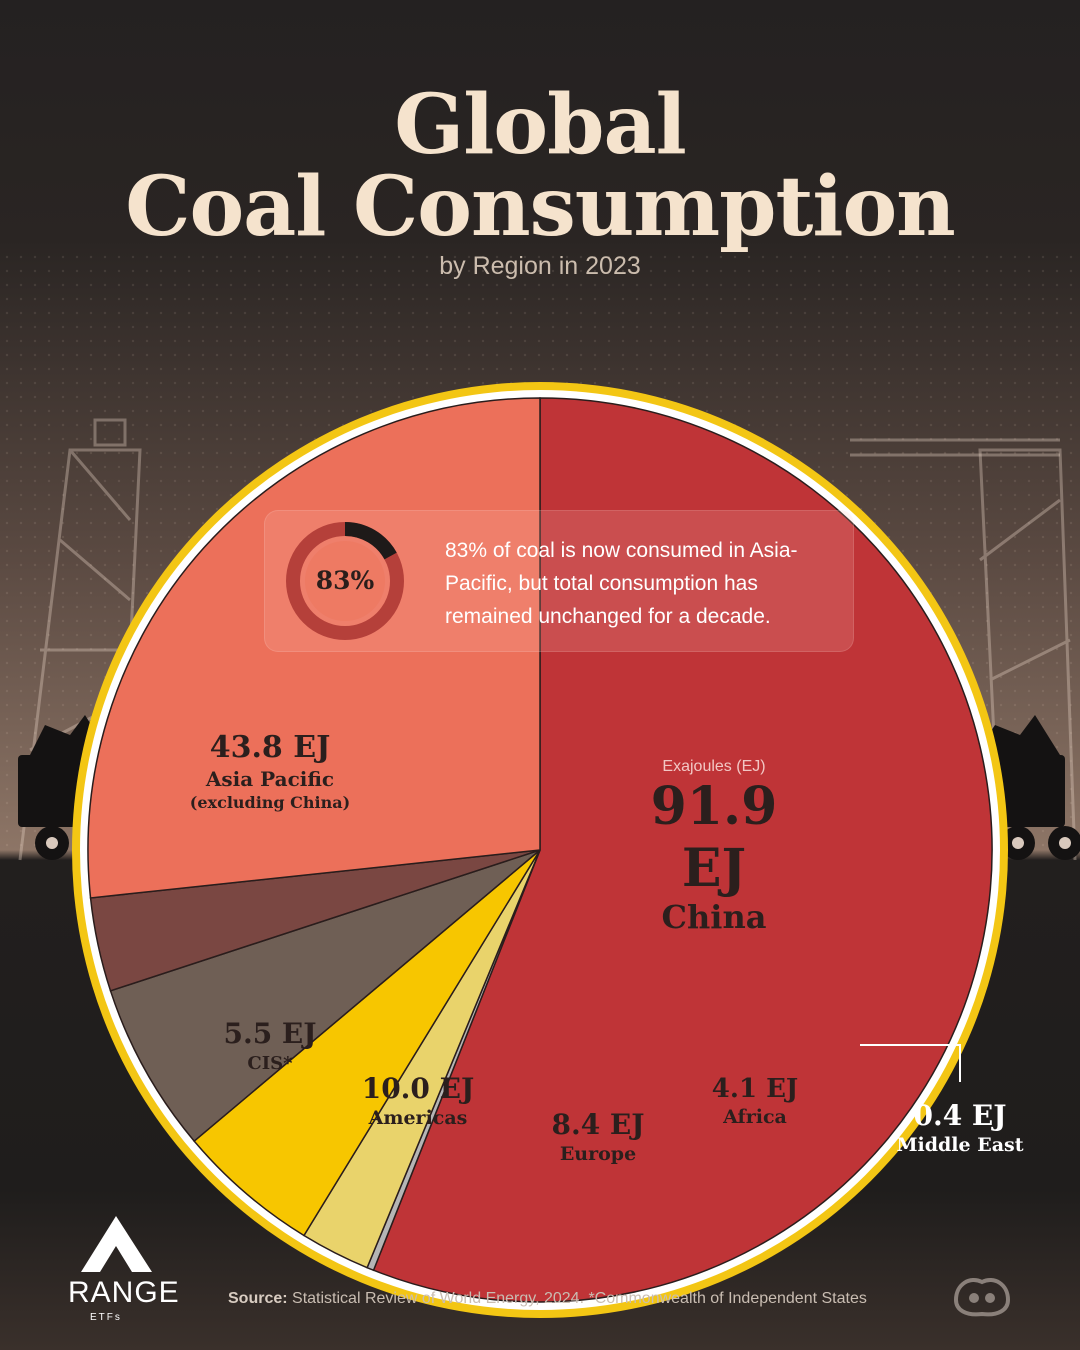 The image size is (1080, 1350). I want to click on subtitle: by Region in 2023, so click(540, 266).